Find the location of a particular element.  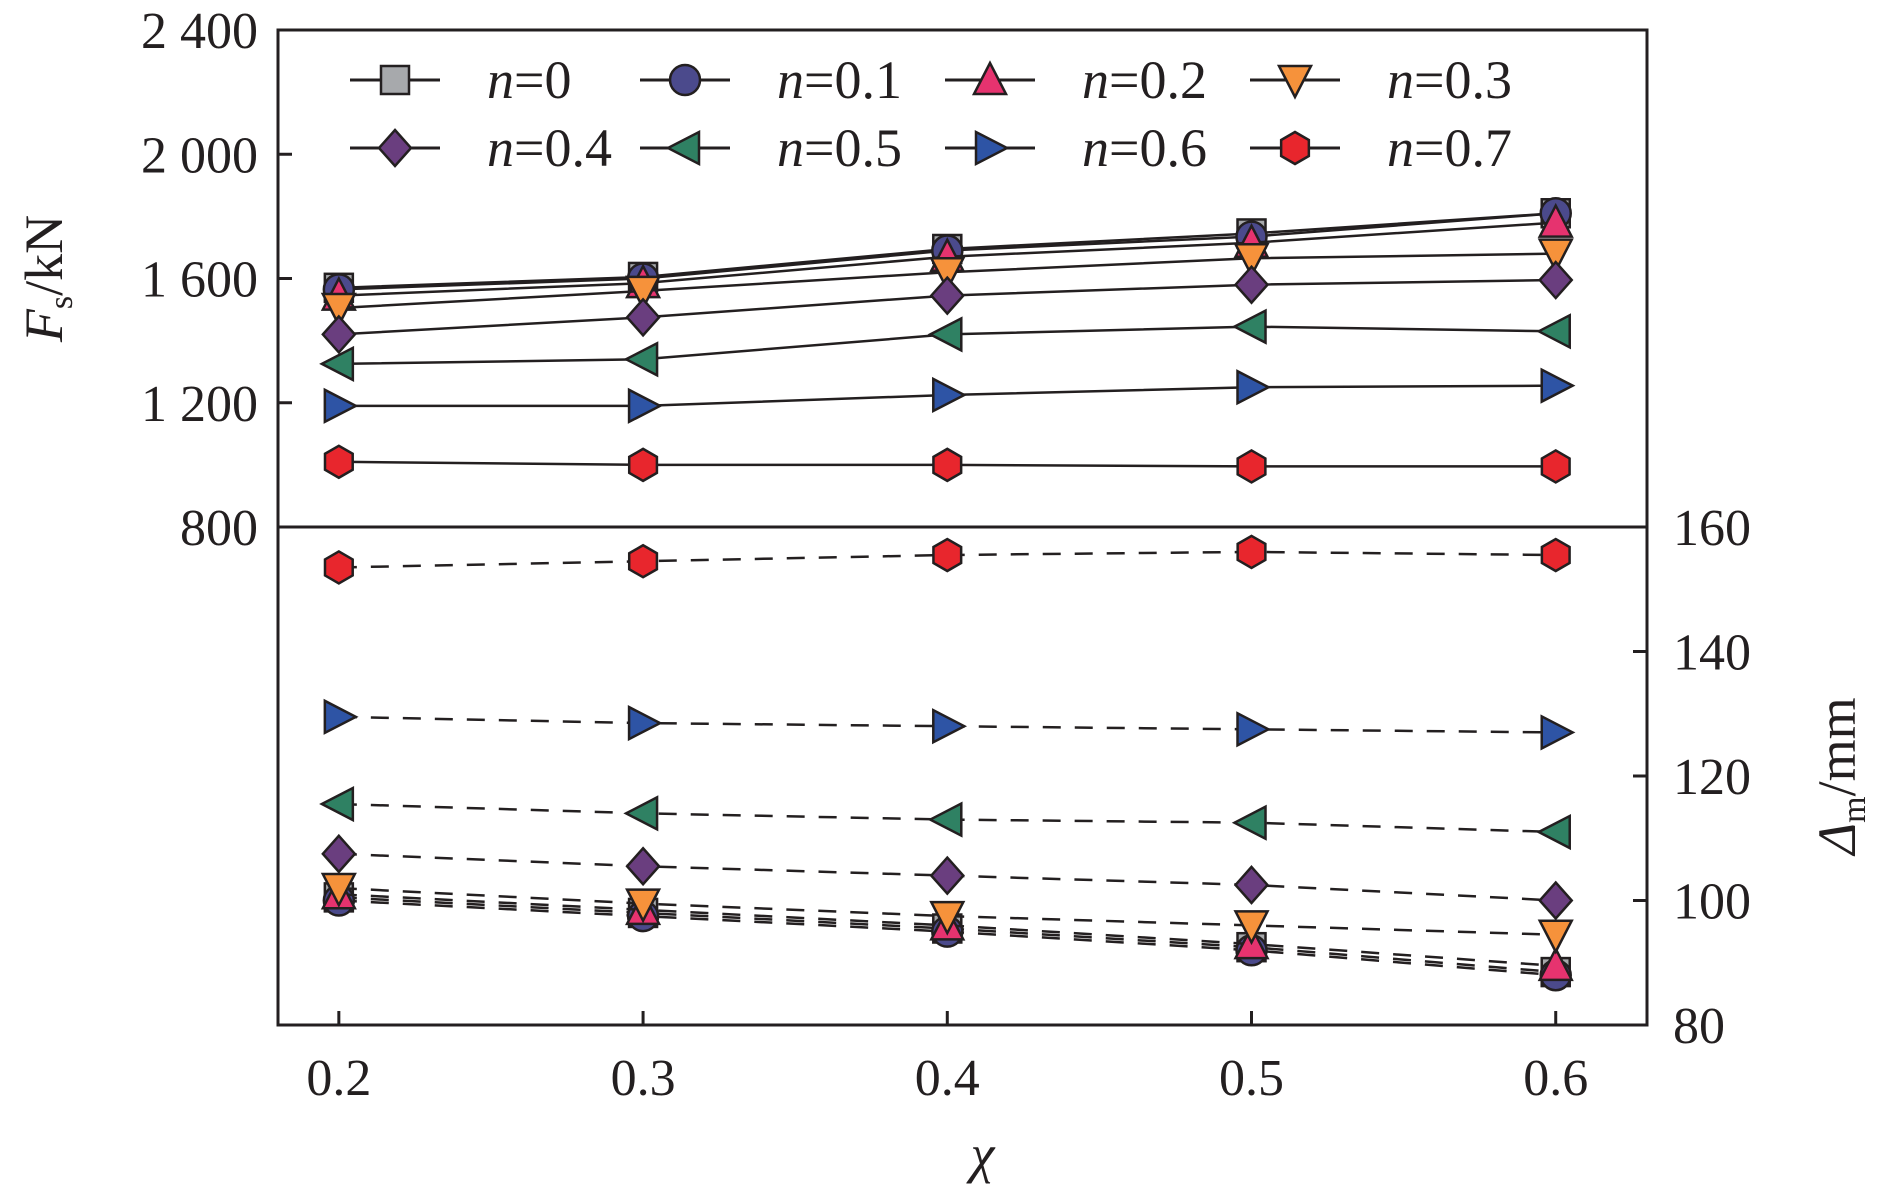

x-axis-title: χ is located at coordinates (981, 1154).